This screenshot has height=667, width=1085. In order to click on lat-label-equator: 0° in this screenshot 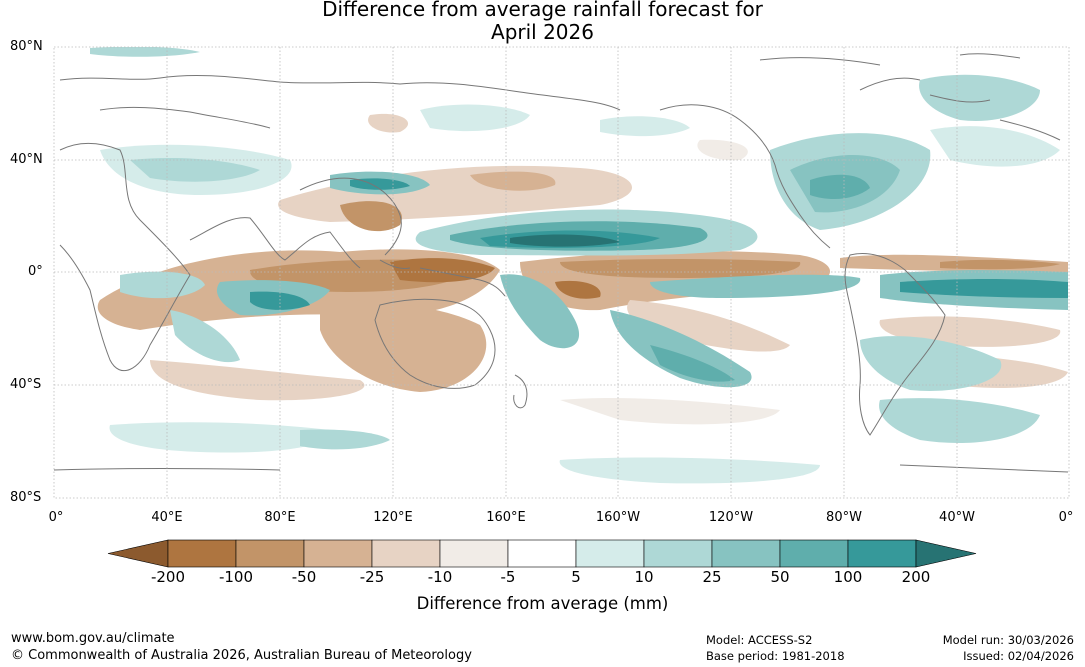, I will do `click(35, 271)`.